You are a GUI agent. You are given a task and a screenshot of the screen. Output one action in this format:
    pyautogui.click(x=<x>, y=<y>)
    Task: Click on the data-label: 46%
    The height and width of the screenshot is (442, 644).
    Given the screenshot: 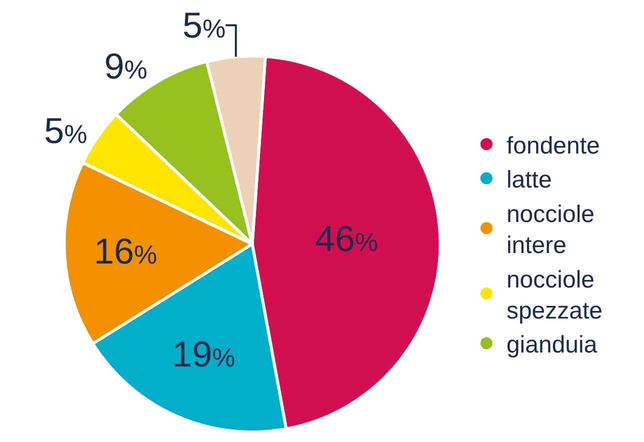 What is the action you would take?
    pyautogui.click(x=346, y=239)
    